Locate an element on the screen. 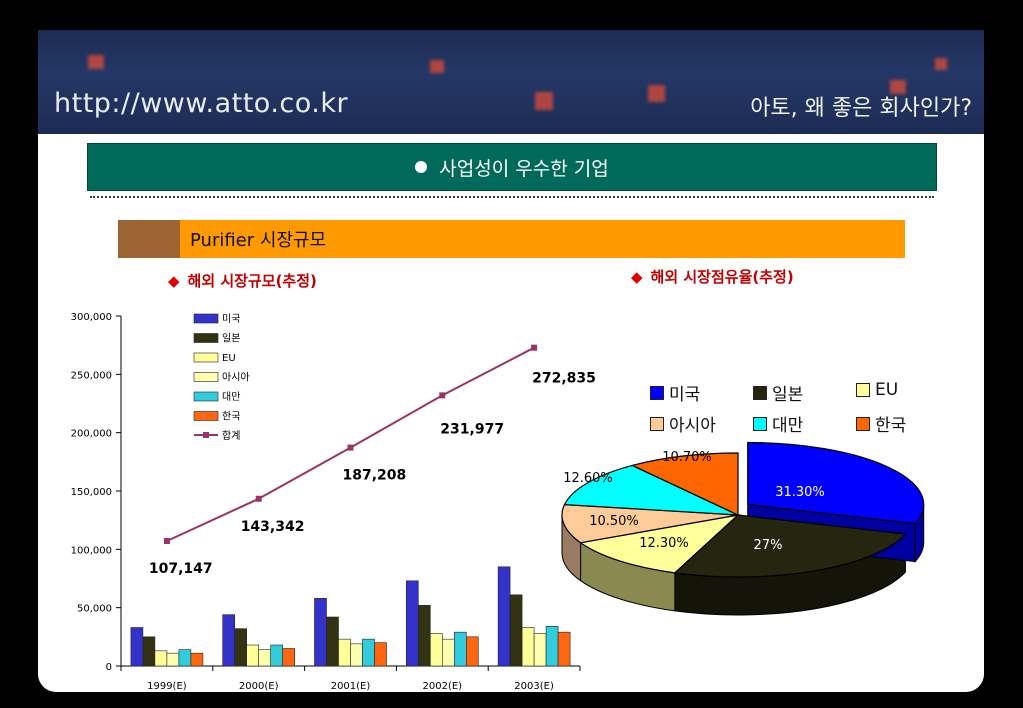 This screenshot has height=708, width=1023. pie-legend-item: 대만 is located at coordinates (778, 423).